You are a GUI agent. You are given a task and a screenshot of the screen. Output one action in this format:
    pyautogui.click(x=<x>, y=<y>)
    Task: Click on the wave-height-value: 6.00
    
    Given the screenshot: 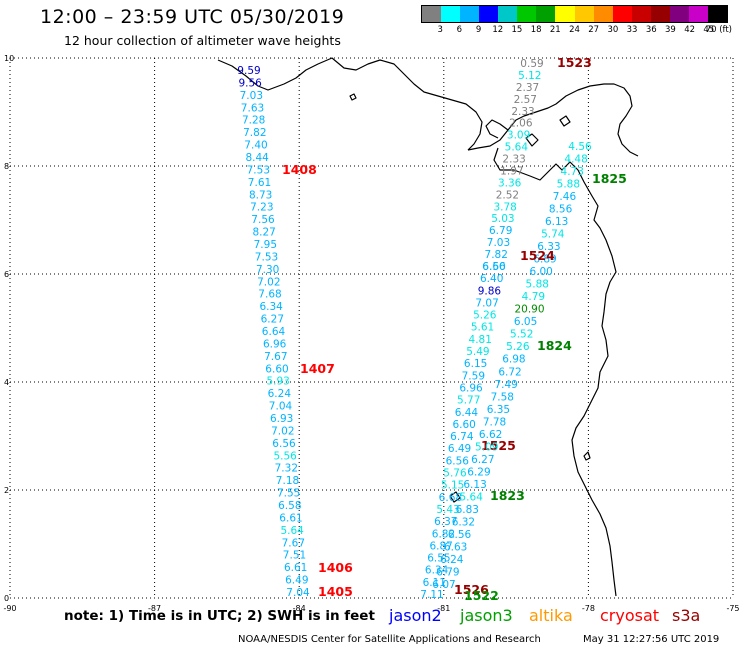 What is the action you would take?
    pyautogui.click(x=540, y=272)
    